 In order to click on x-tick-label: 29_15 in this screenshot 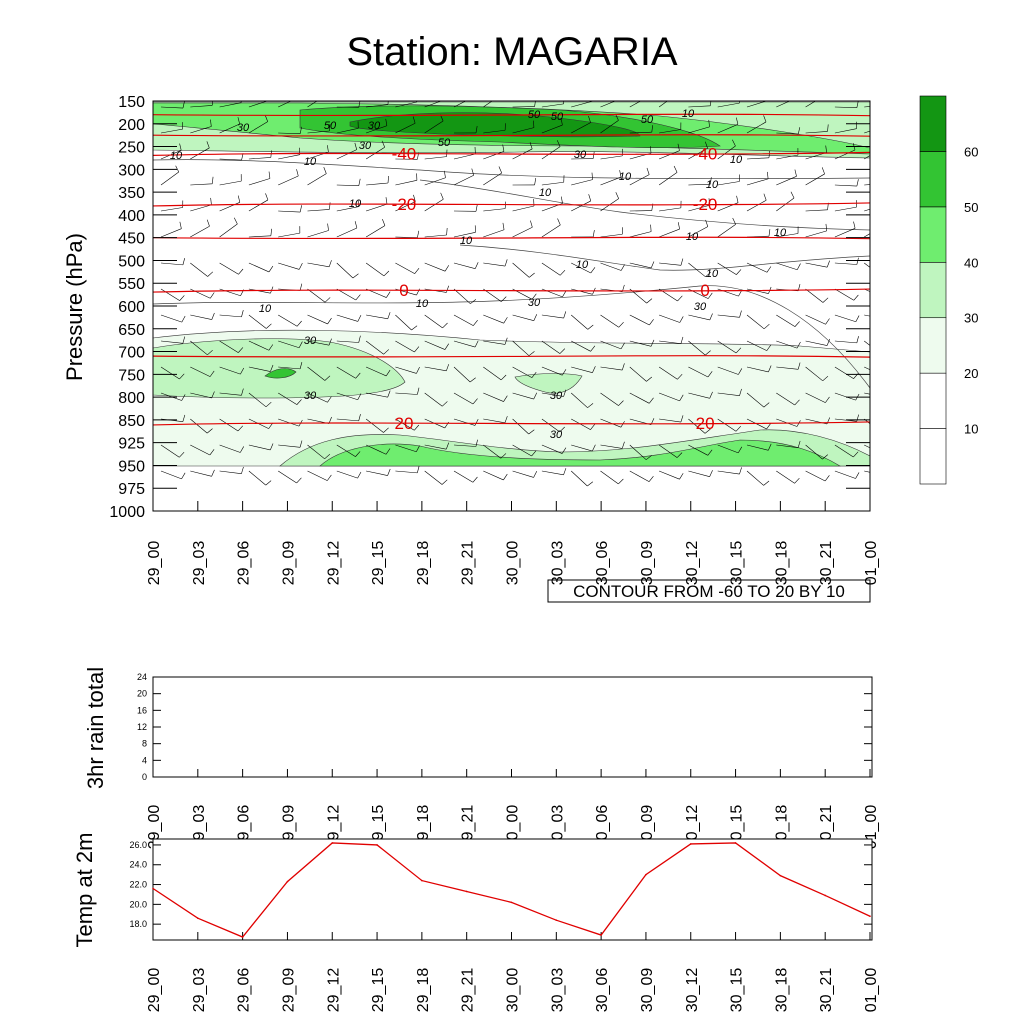, I will do `click(378, 563)`.